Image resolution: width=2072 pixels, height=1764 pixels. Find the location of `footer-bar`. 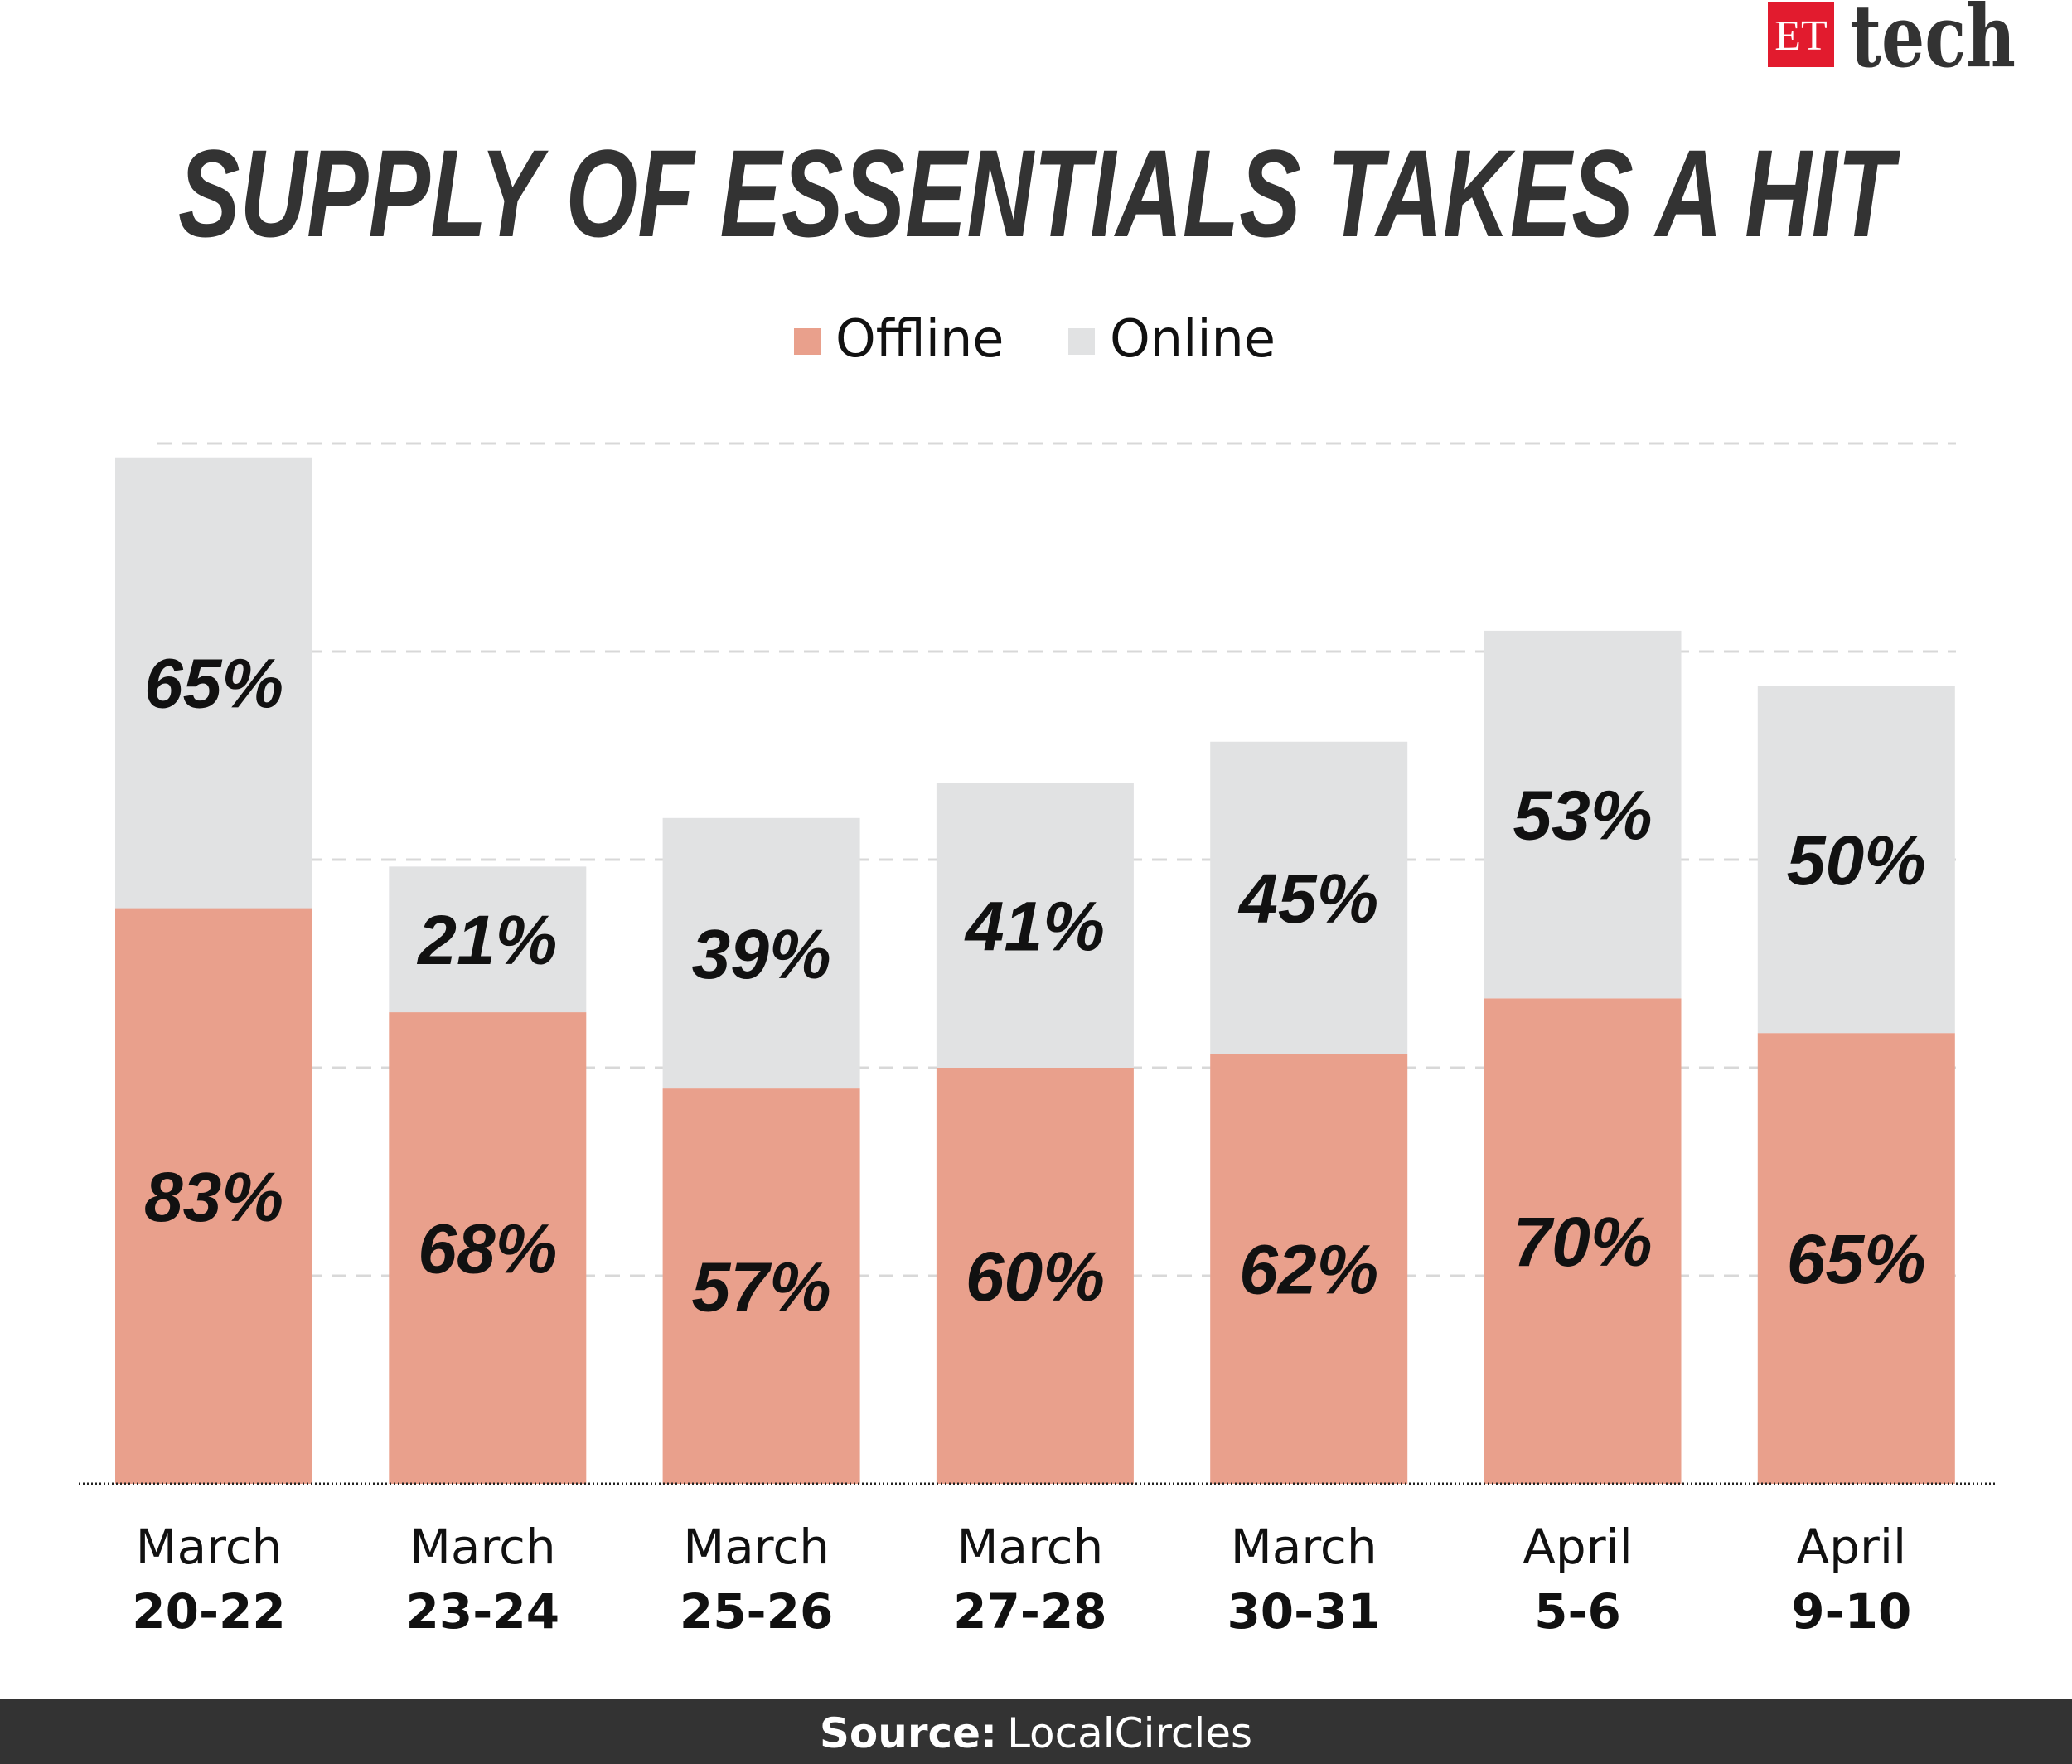

footer-bar is located at coordinates (1036, 1731).